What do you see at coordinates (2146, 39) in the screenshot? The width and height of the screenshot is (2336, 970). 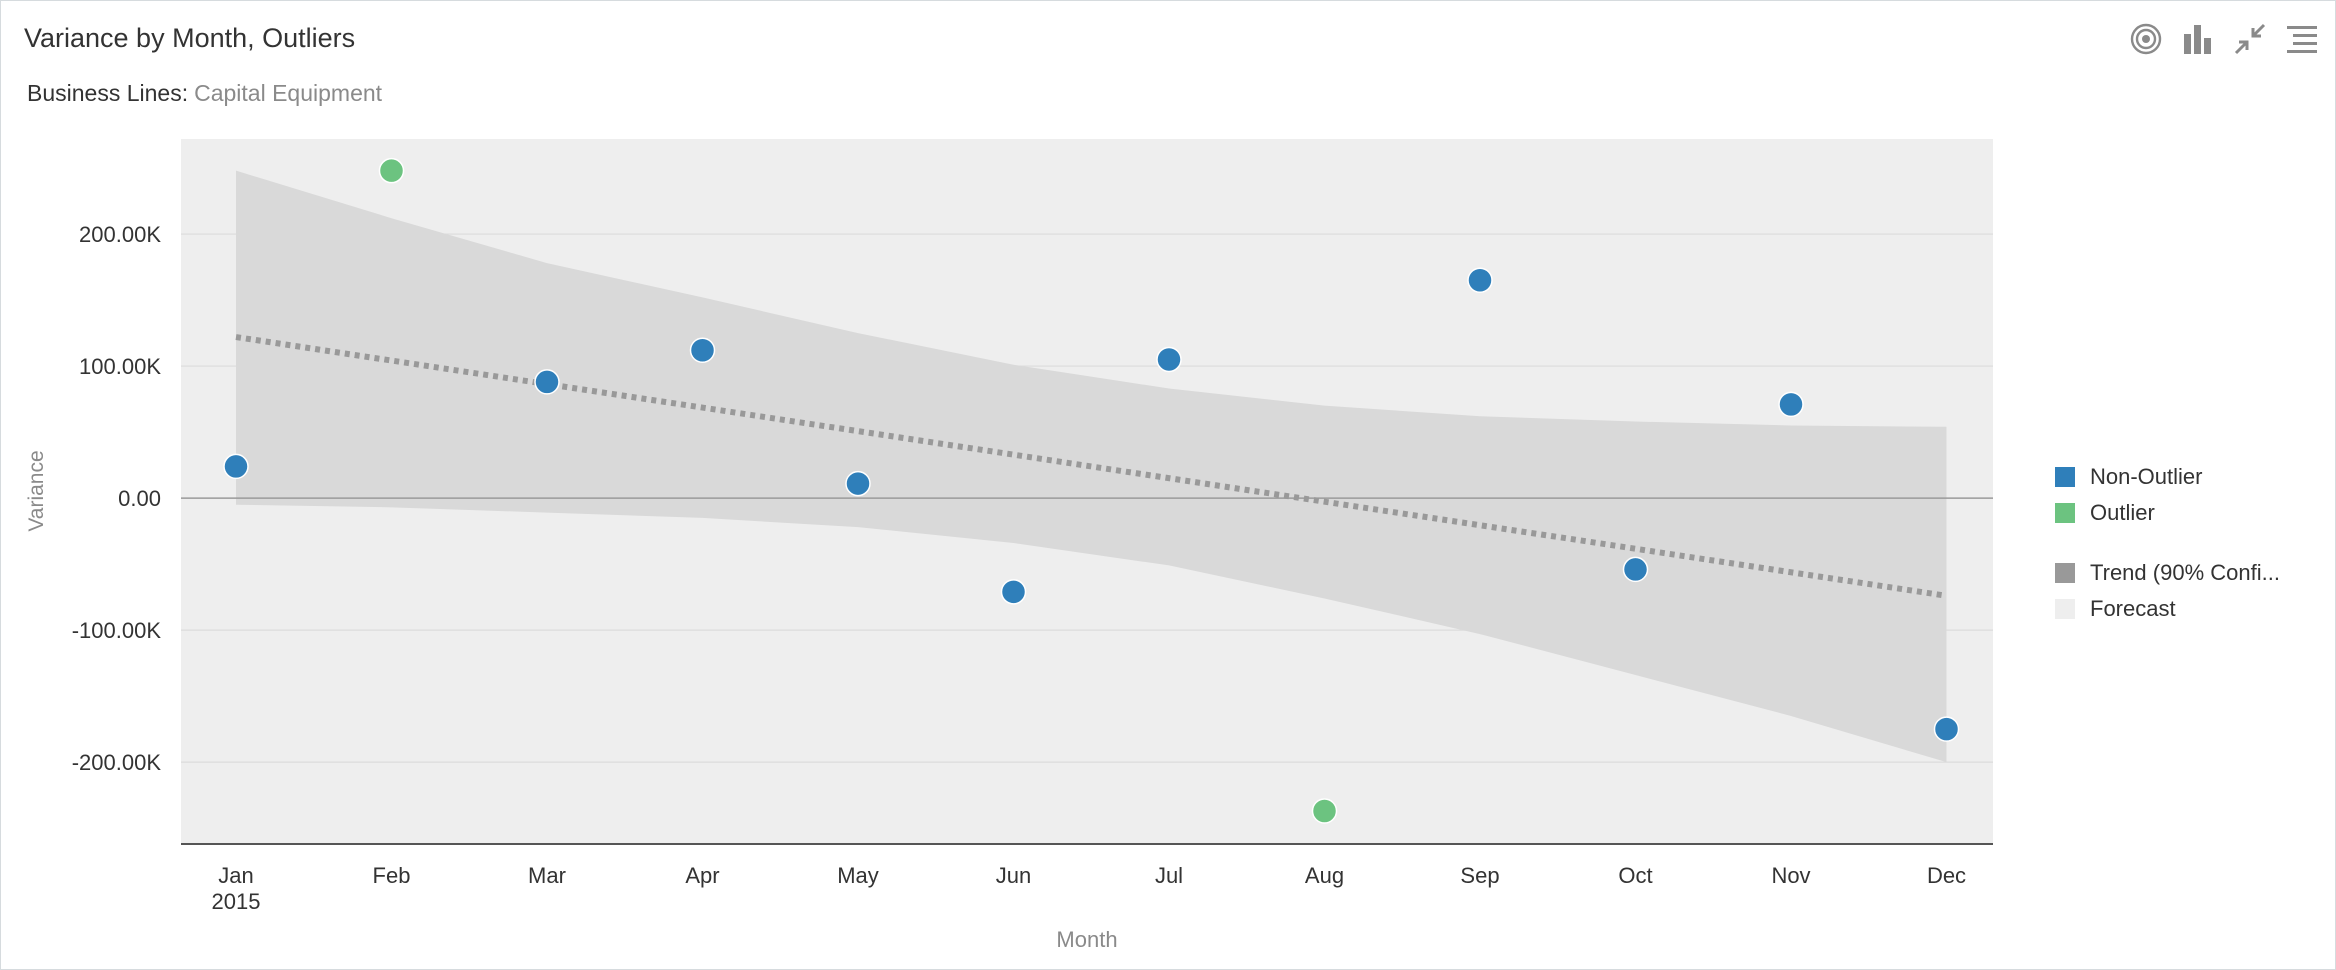 I see `target-icon` at bounding box center [2146, 39].